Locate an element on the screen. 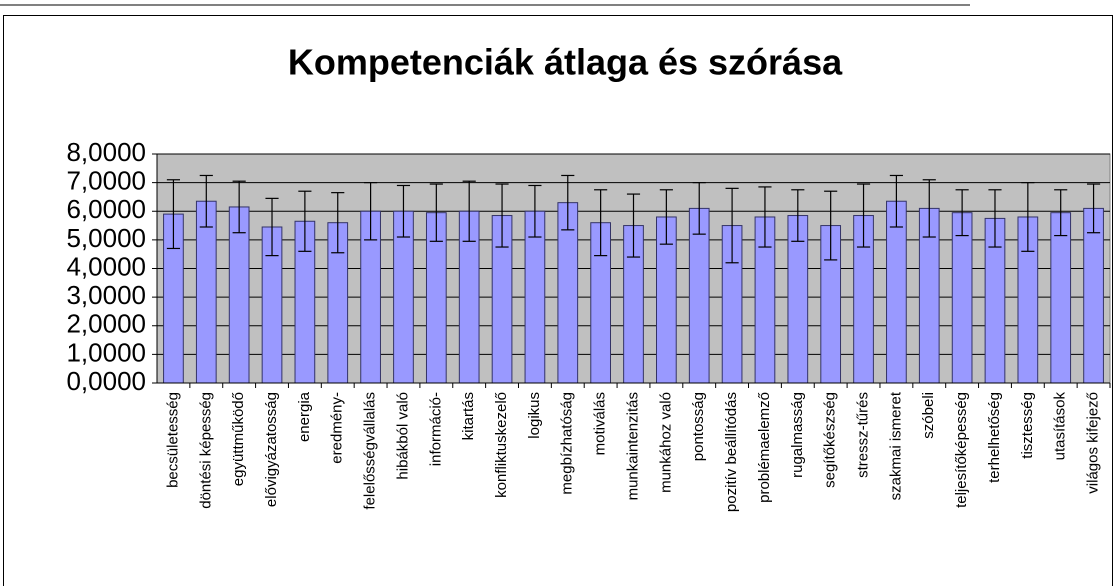 This screenshot has width=1119, height=586. x-tick-label: szóbeli is located at coordinates (928, 415).